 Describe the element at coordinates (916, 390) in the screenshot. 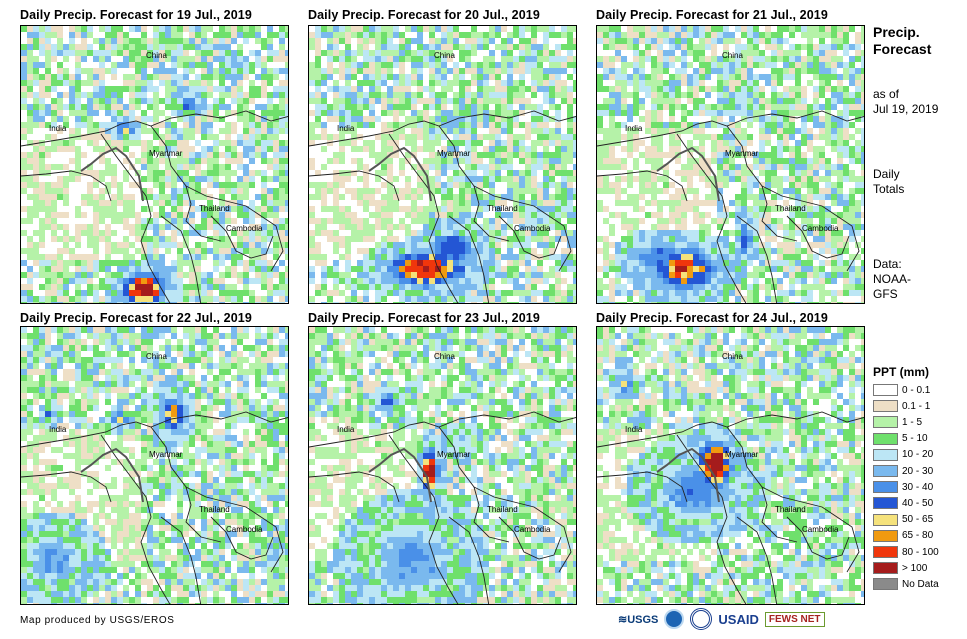

I see `legend-label: 0 - 0.1` at that location.